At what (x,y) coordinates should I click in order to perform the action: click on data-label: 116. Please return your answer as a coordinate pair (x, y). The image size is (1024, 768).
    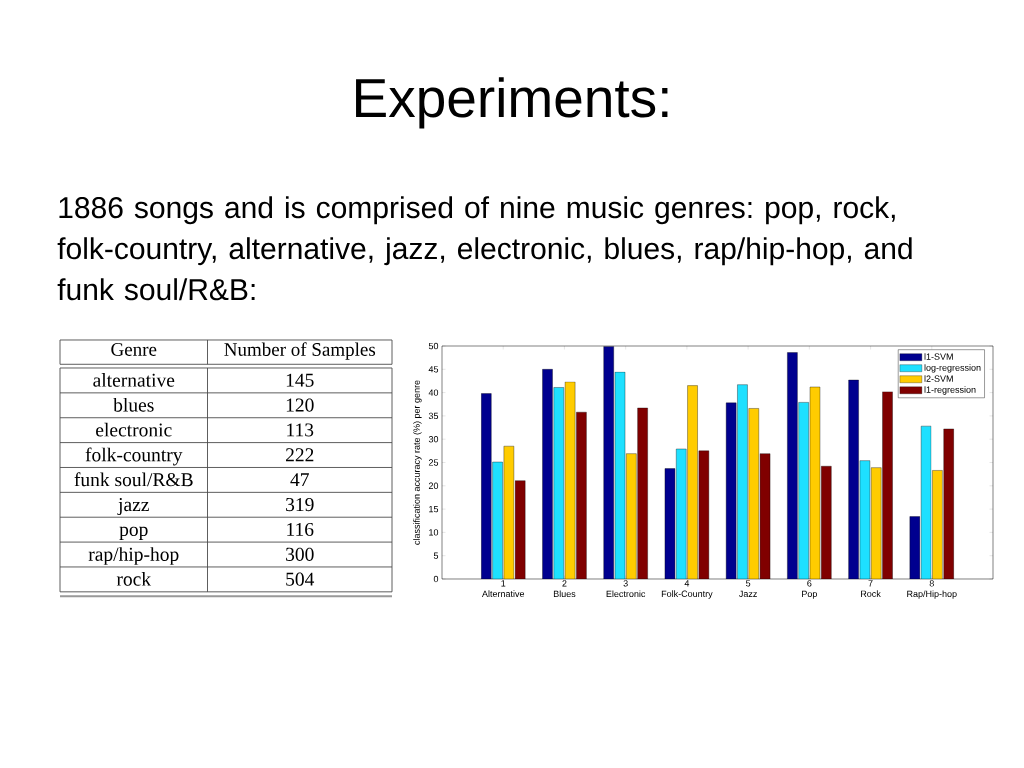
    Looking at the image, I should click on (300, 529).